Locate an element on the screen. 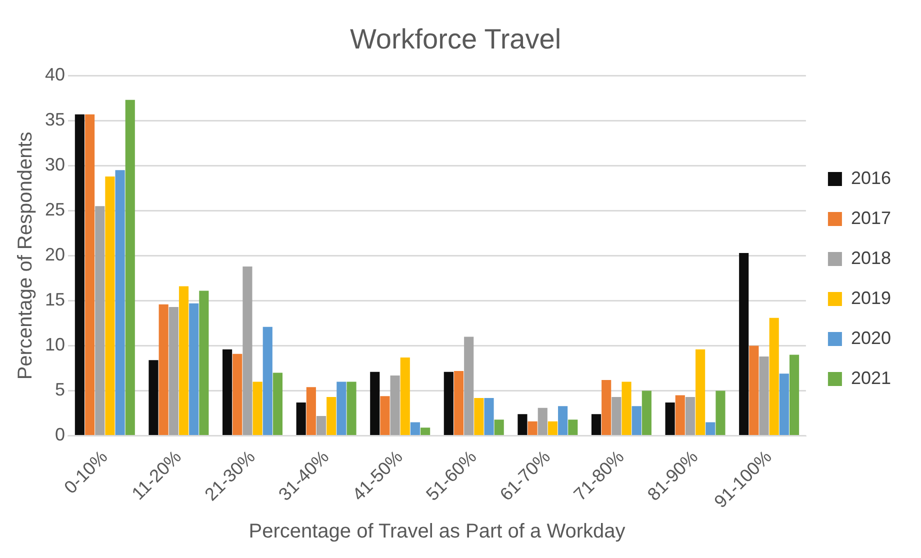 The height and width of the screenshot is (558, 921). legend-label: 2017 is located at coordinates (871, 218).